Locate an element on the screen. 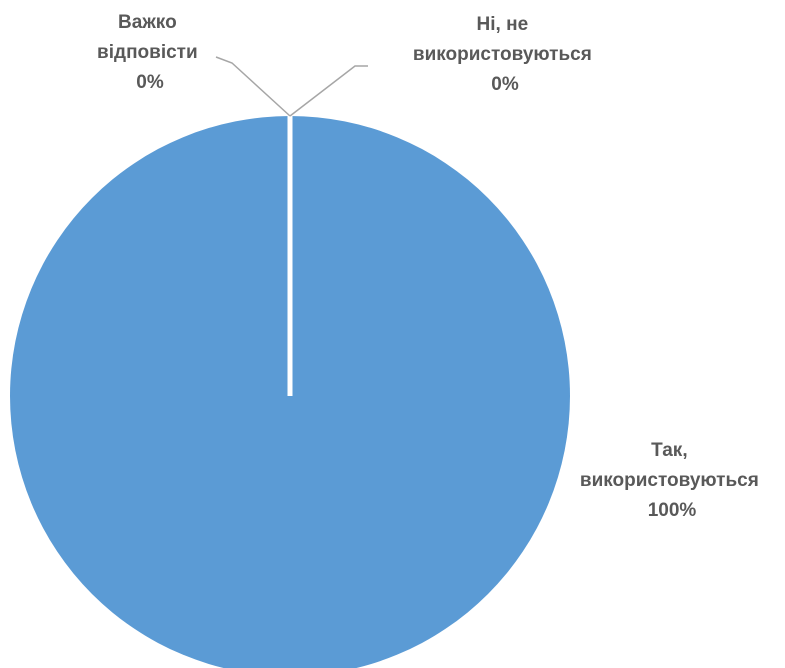  data-label-yes-line2: використовуються is located at coordinates (669, 480).